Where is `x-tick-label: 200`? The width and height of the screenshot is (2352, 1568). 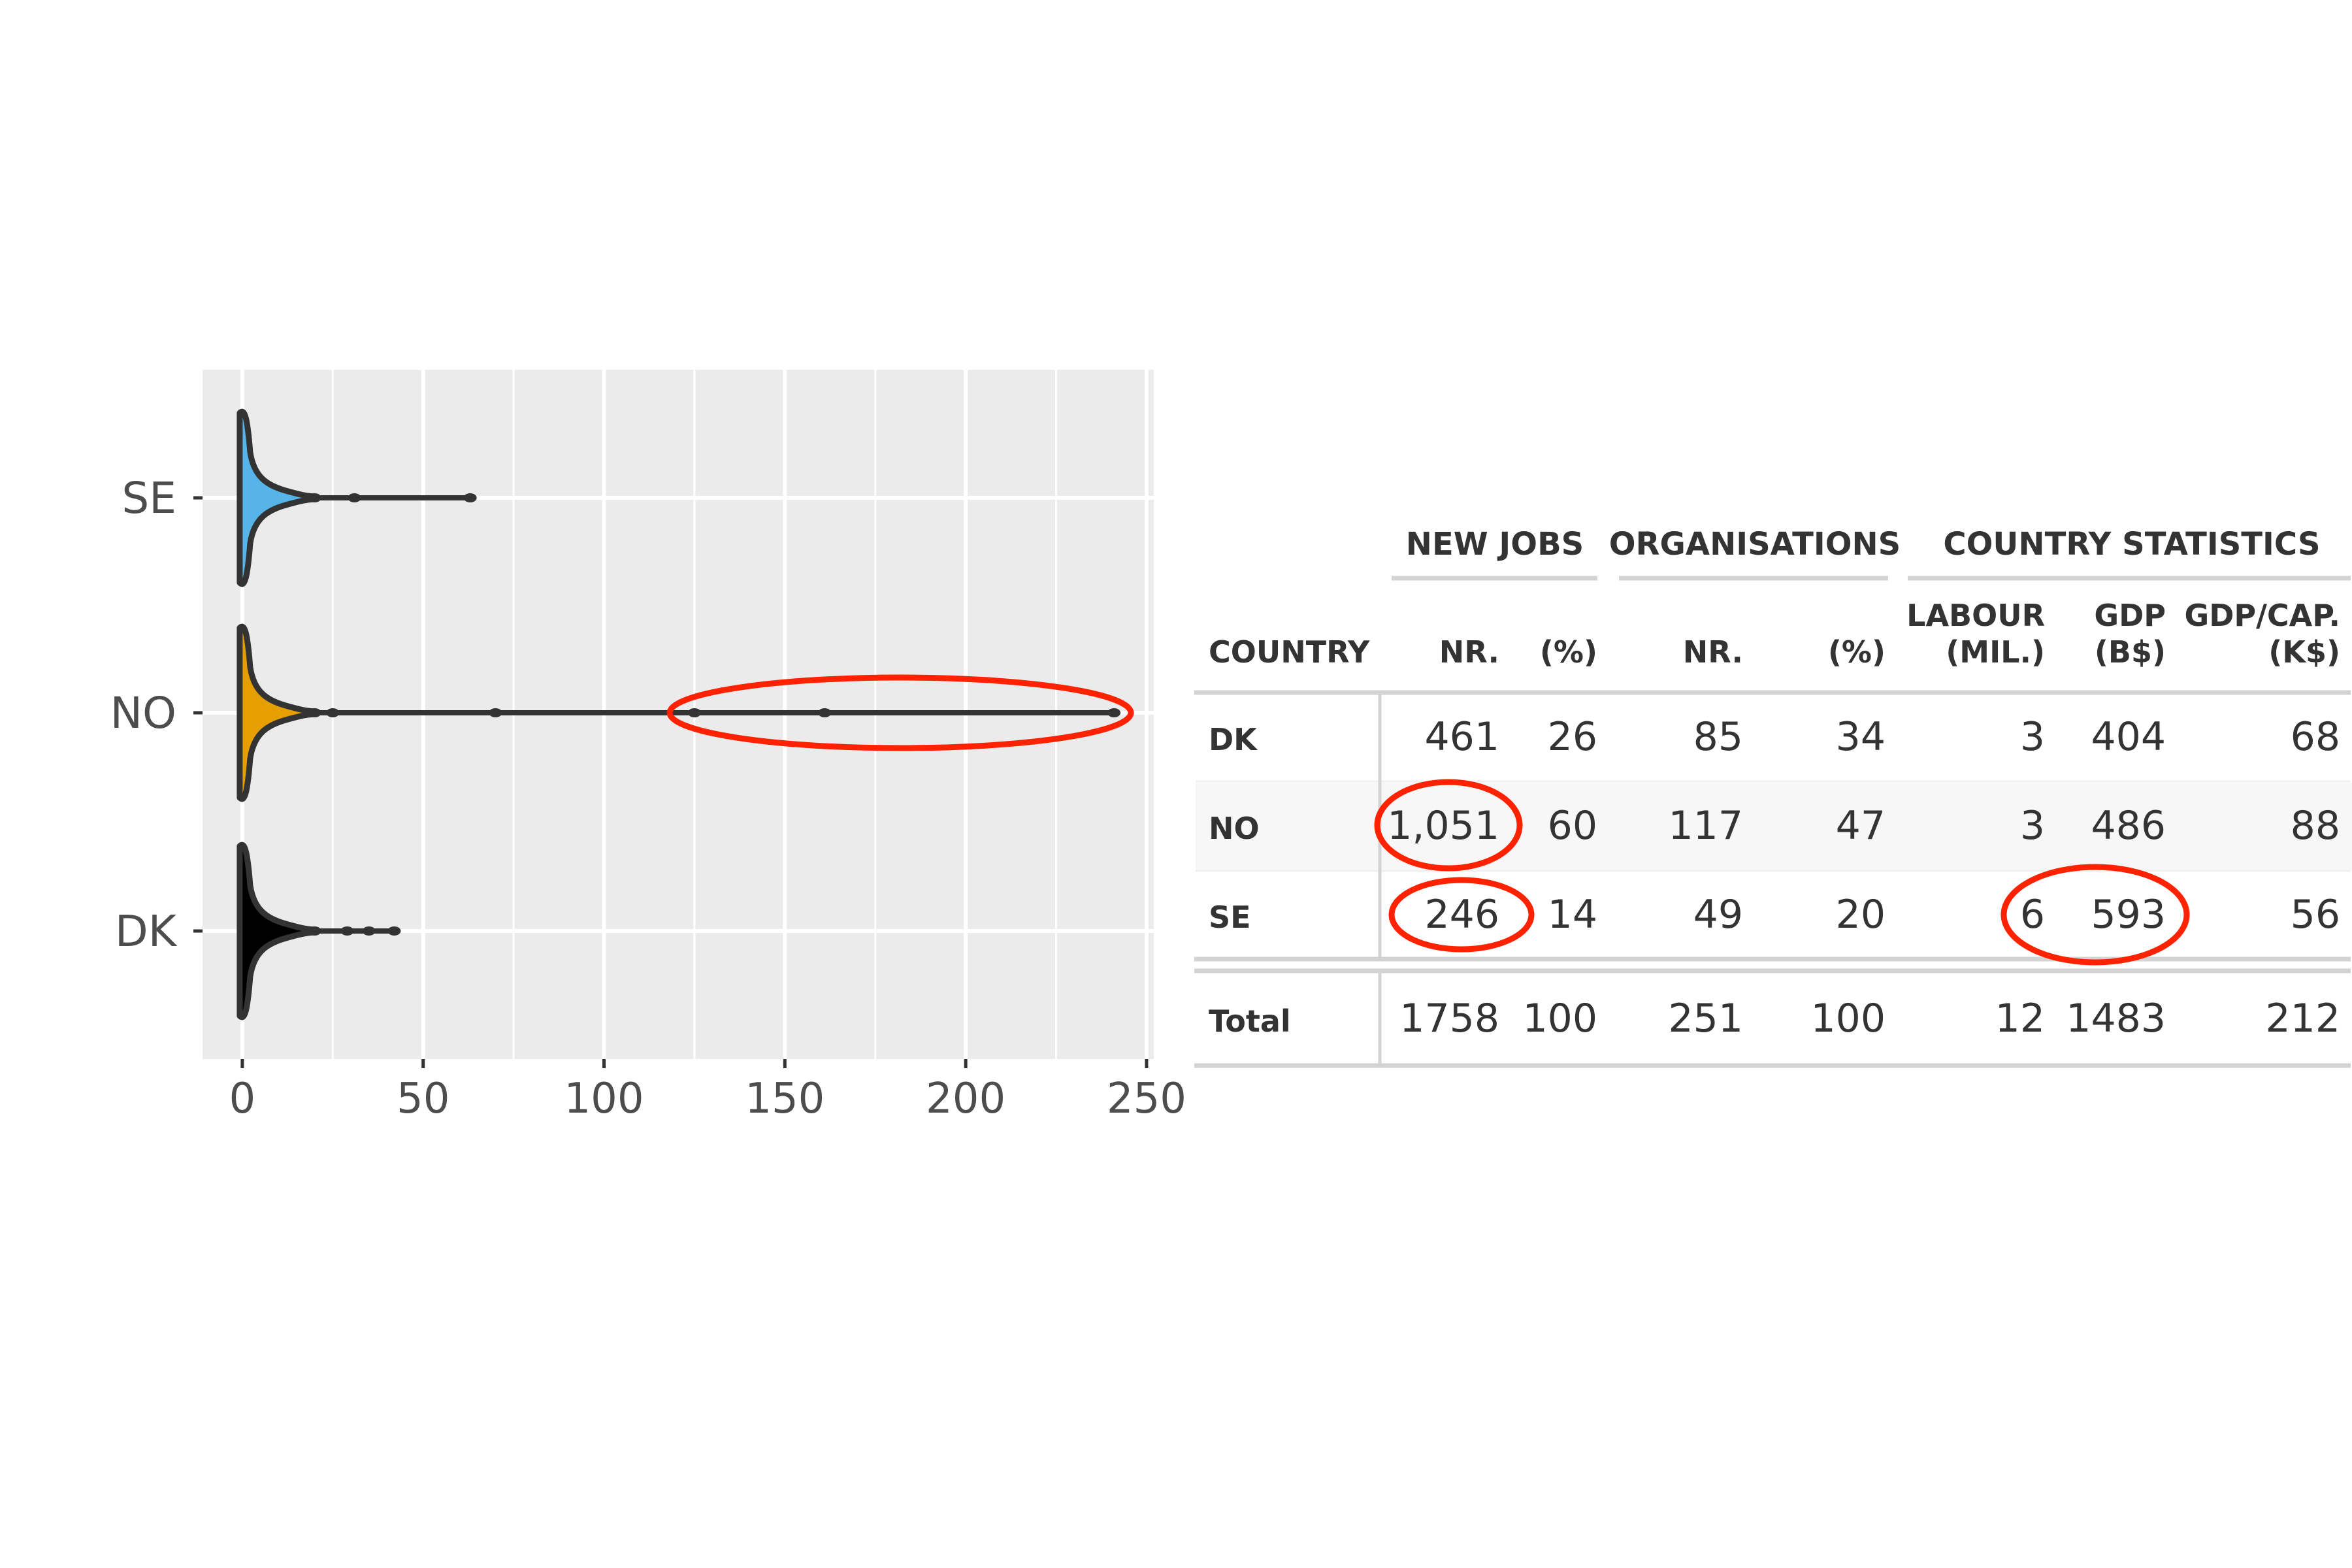
x-tick-label: 200 is located at coordinates (965, 1099).